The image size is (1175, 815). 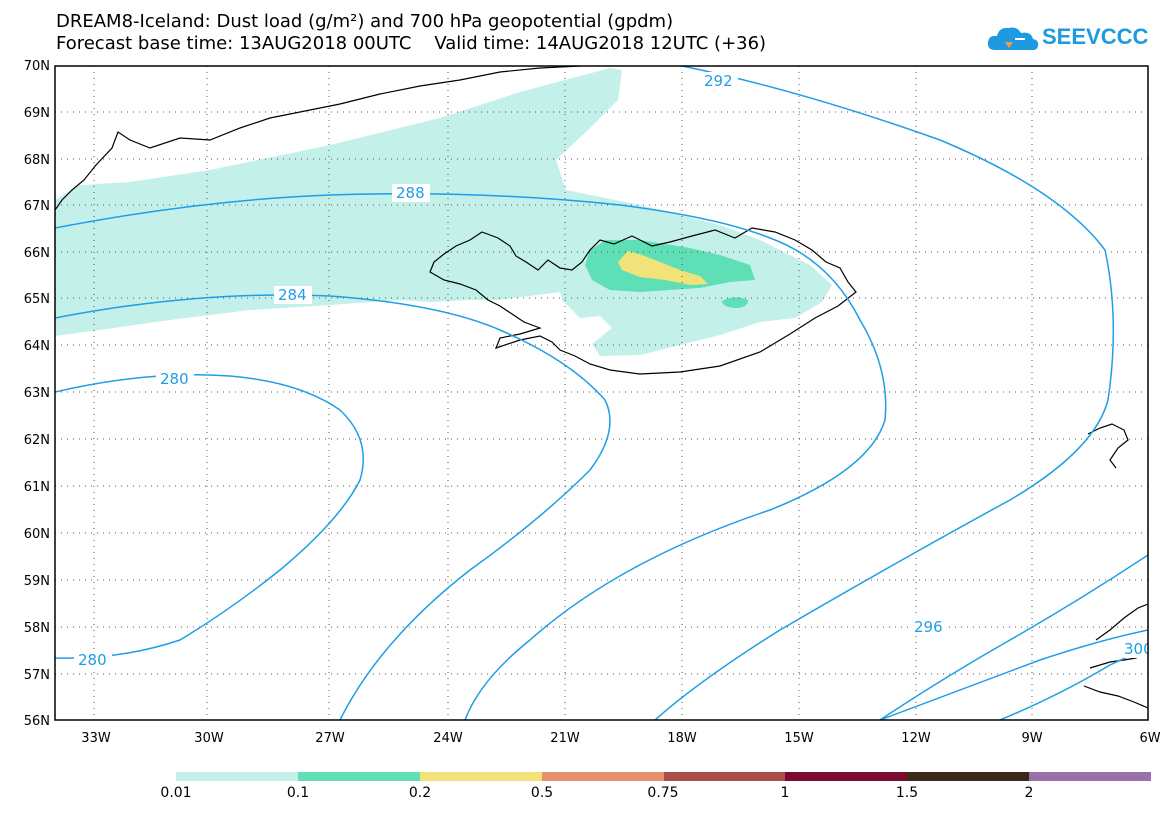 What do you see at coordinates (318, 138) in the screenshot?
I see `greenland-coastline` at bounding box center [318, 138].